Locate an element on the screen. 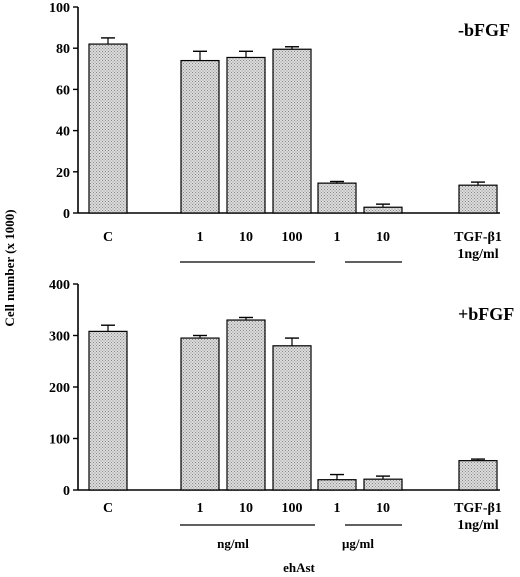 The image size is (520, 577). top-category-label: 100 is located at coordinates (292, 237).